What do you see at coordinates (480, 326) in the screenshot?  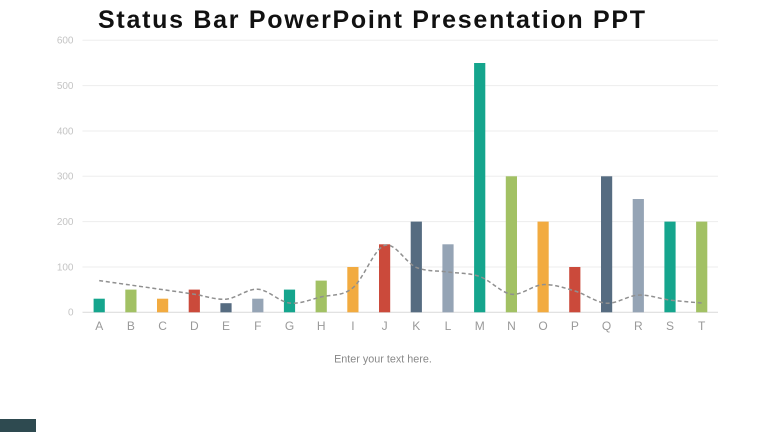 I see `svg-text: M` at bounding box center [480, 326].